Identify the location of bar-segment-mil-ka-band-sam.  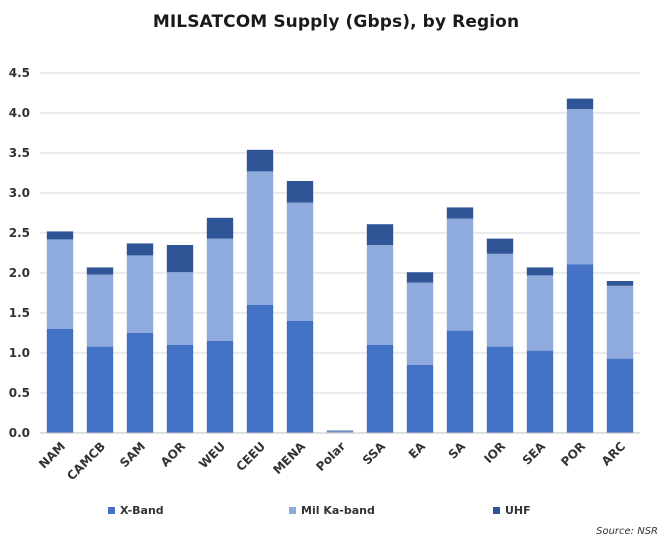
(140, 294).